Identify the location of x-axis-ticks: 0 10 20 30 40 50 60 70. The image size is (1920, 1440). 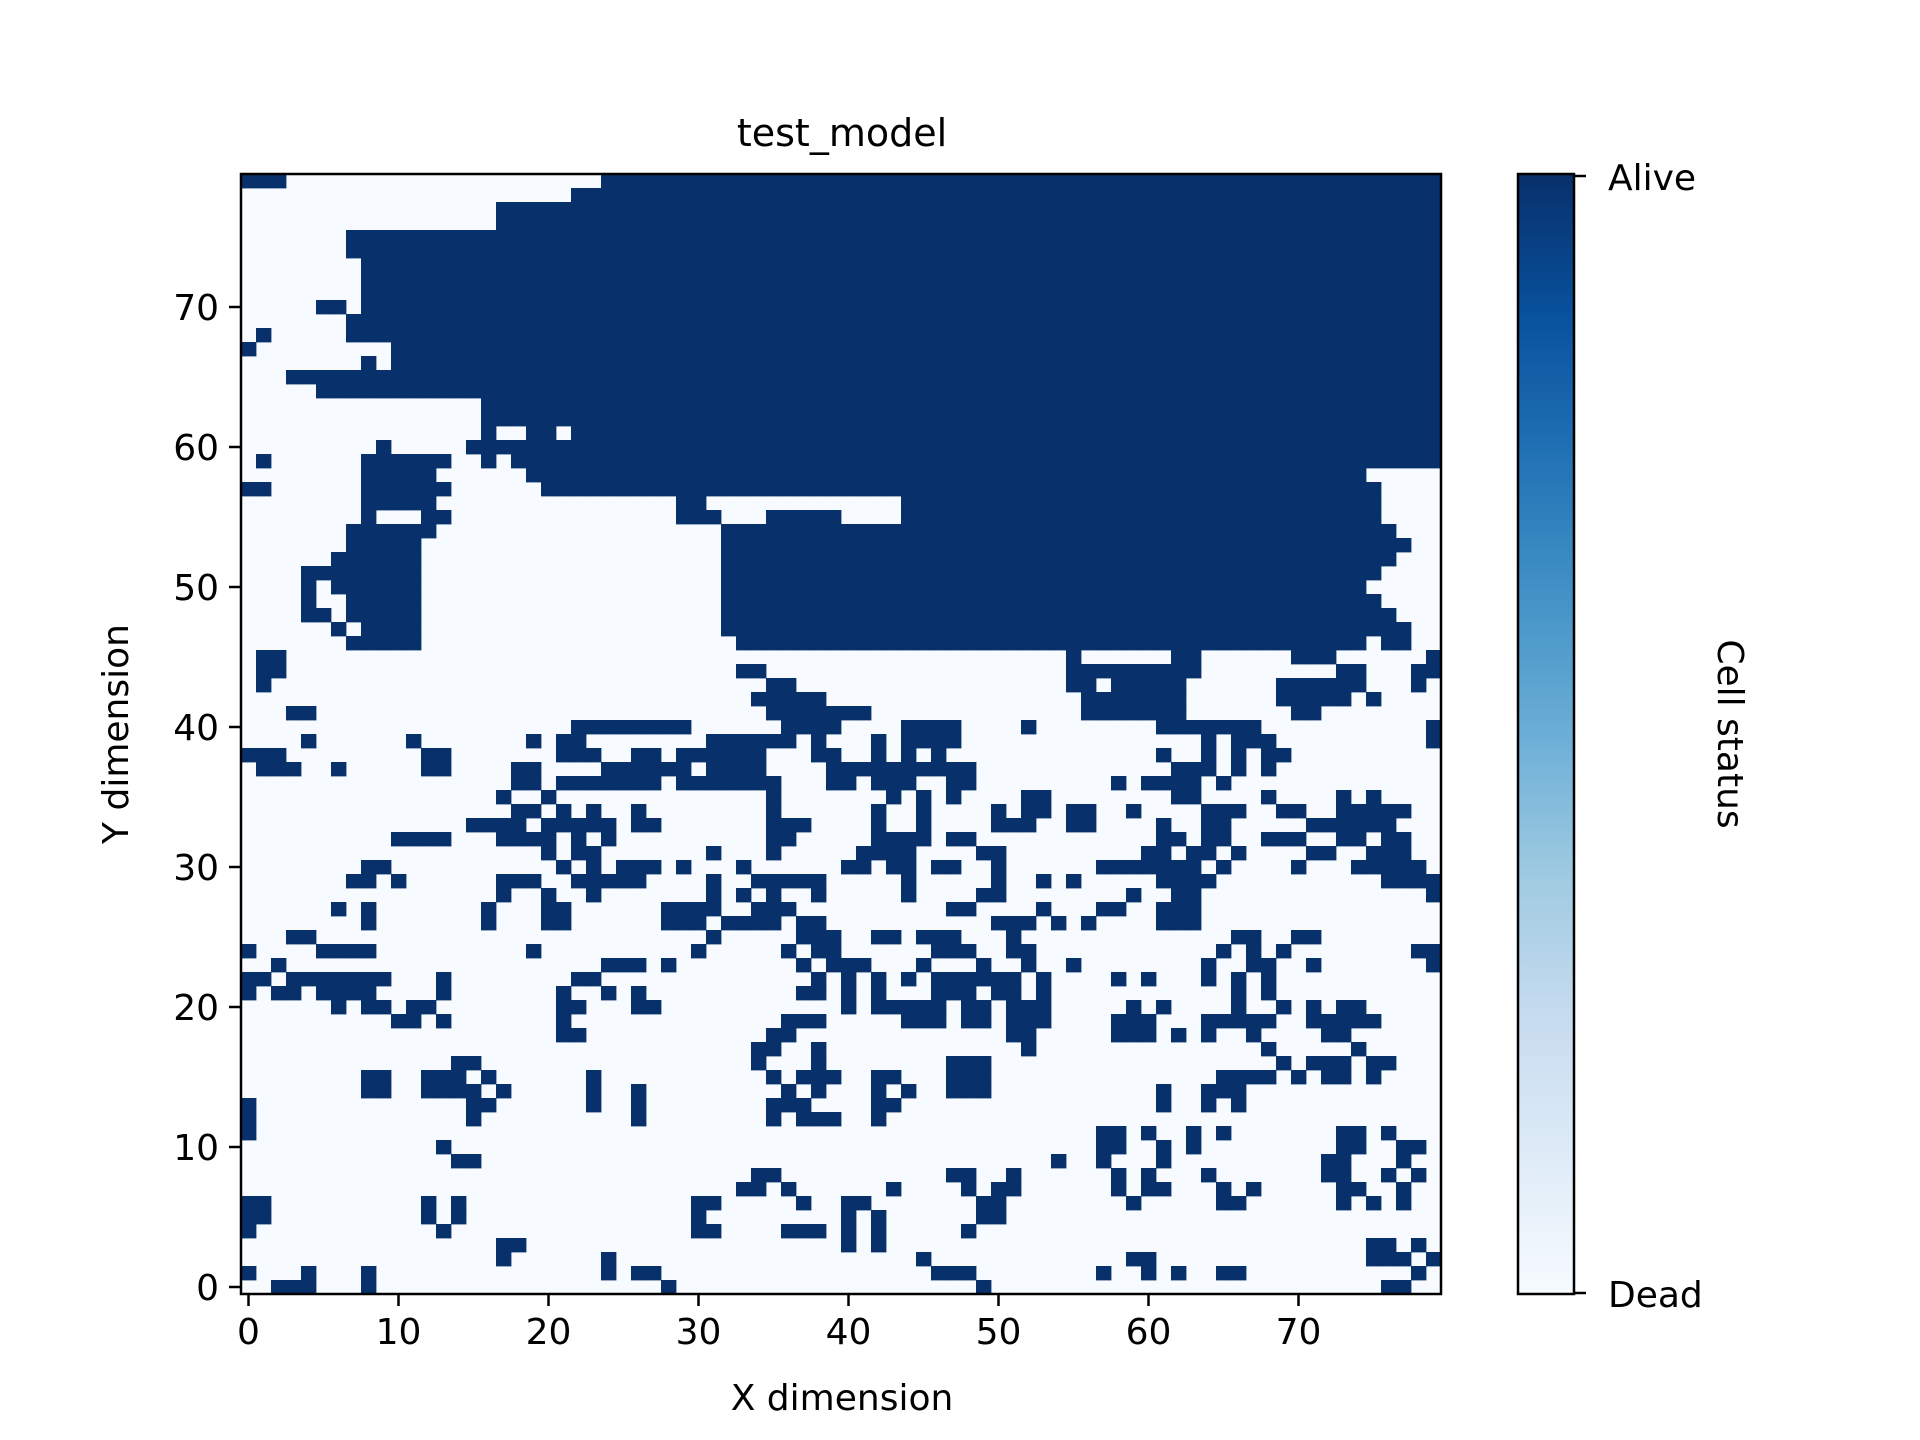
(779, 1323).